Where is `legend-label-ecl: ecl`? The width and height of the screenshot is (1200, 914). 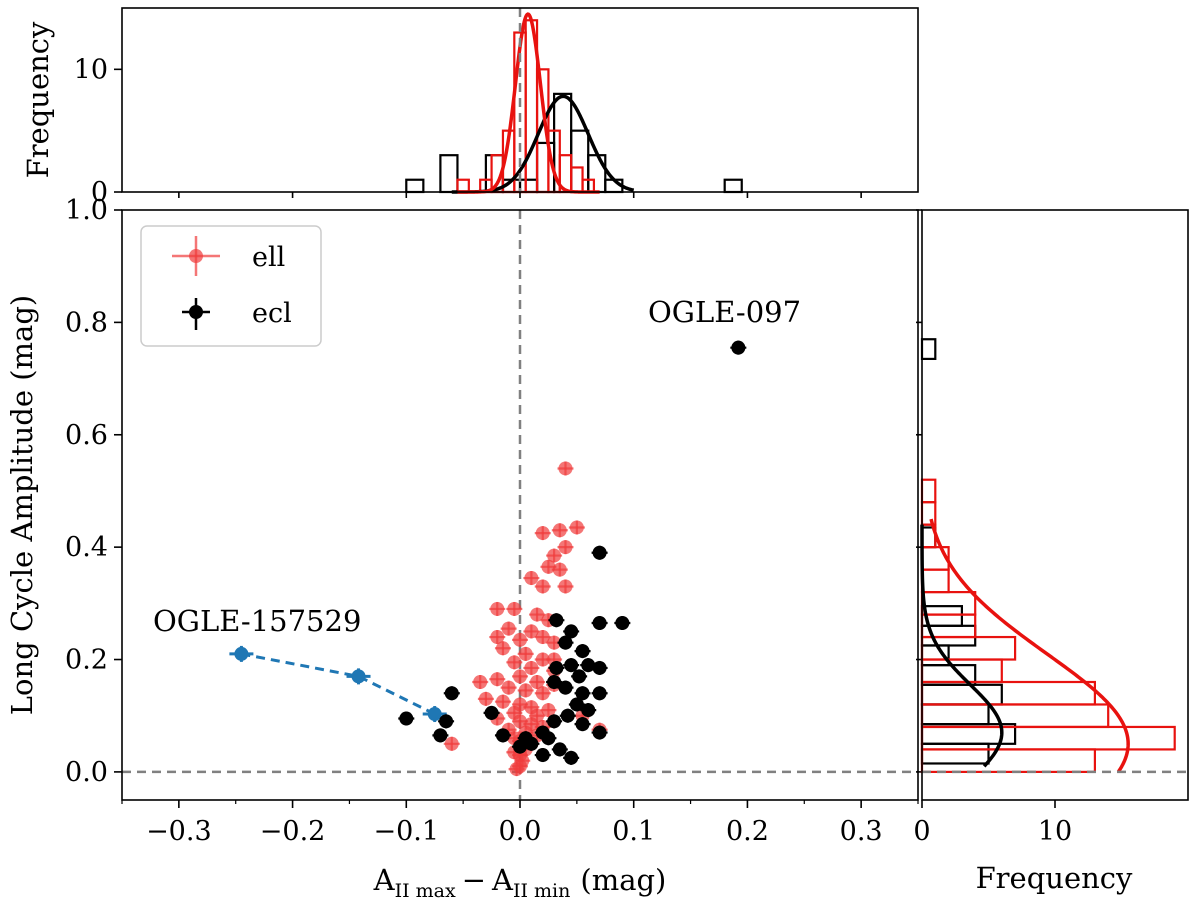
legend-label-ecl: ecl is located at coordinates (272, 313).